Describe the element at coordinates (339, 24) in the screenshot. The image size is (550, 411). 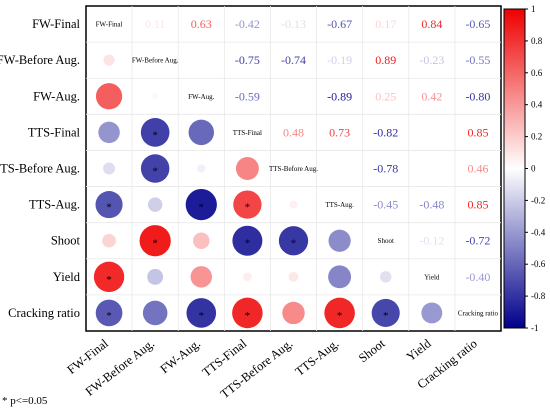
I see `correlation-value: -0.67` at that location.